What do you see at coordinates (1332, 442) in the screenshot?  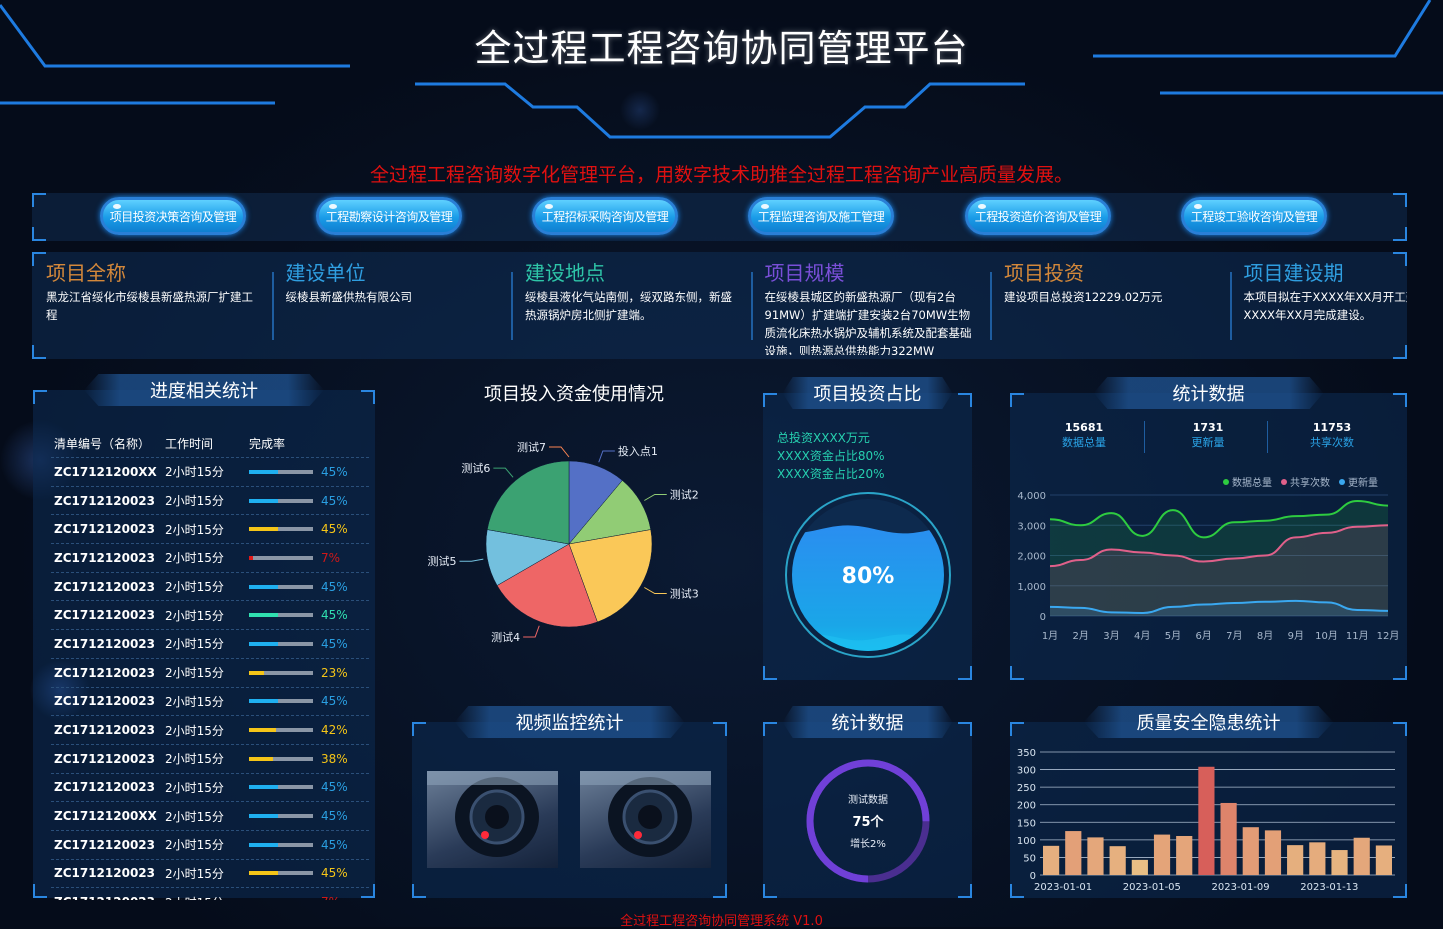 I see `stat-shares-label: 共享次数` at bounding box center [1332, 442].